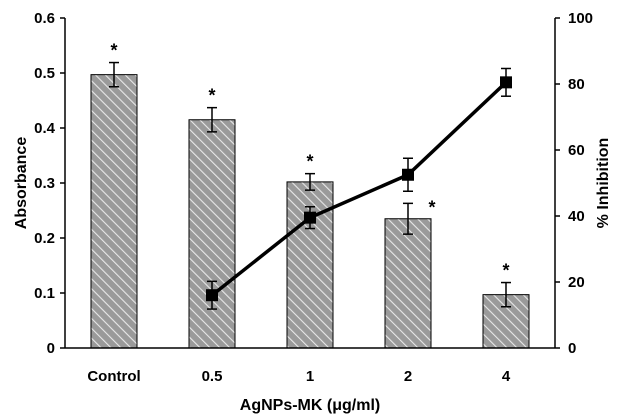 This screenshot has width=617, height=414. What do you see at coordinates (310, 376) in the screenshot?
I see `x-tick-label: 1` at bounding box center [310, 376].